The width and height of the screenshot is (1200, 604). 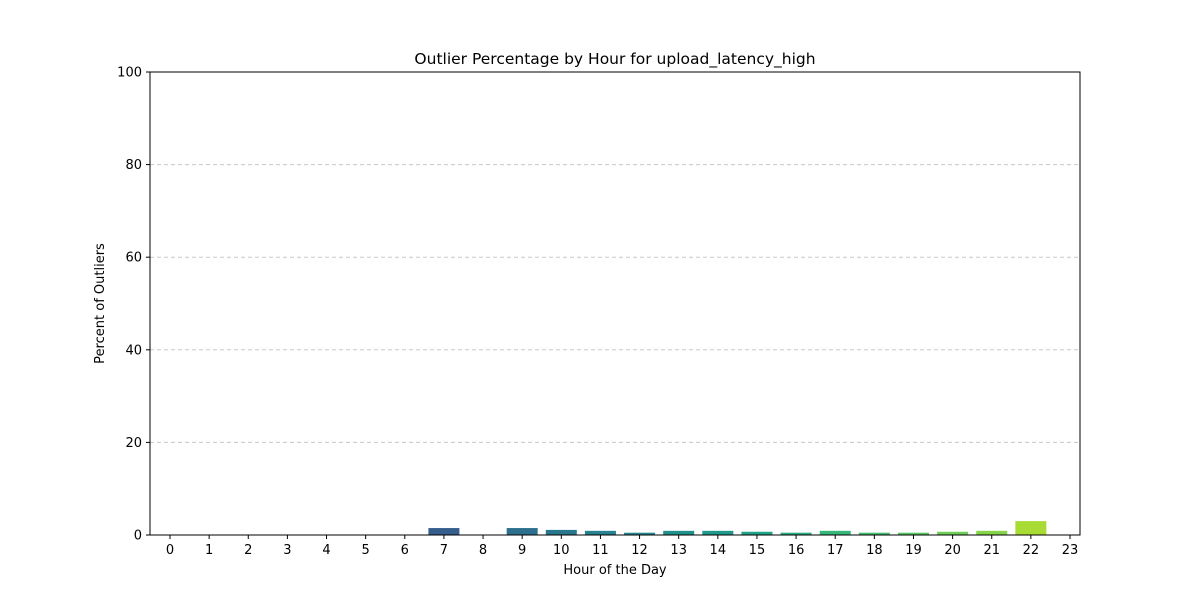 I want to click on y-tick-label: 60, so click(x=133, y=258).